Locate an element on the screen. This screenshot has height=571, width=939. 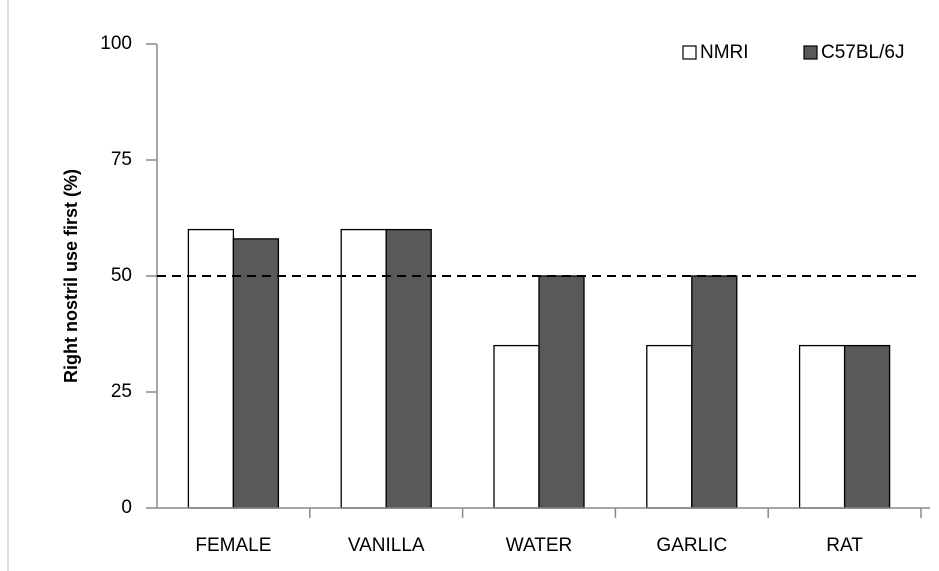
y-tick-label: 50 is located at coordinates (121, 275).